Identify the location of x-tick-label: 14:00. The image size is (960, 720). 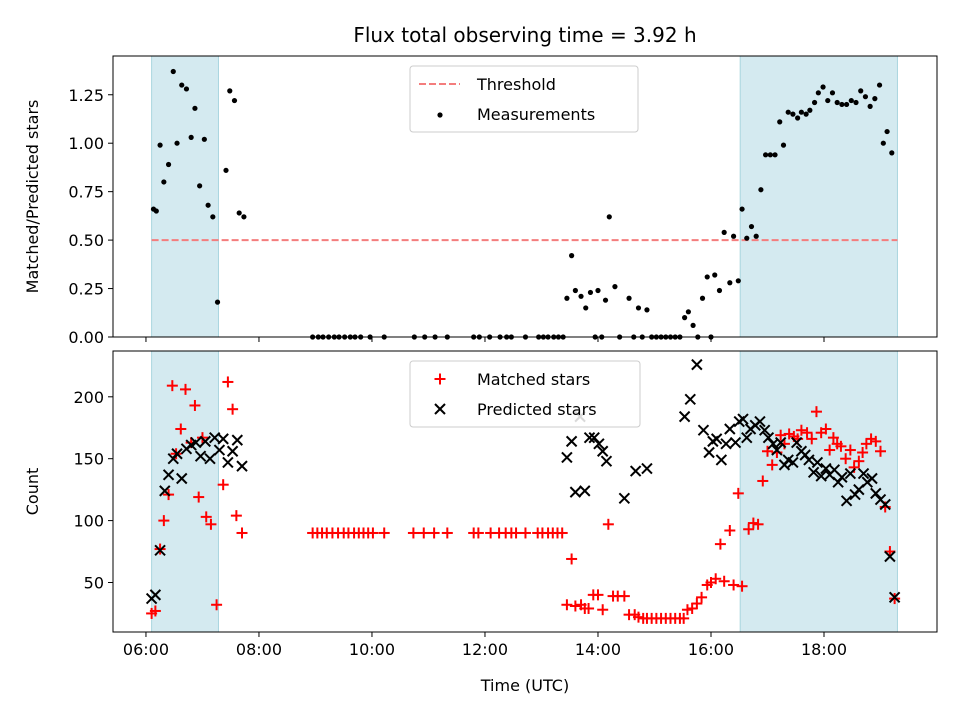
(598, 649).